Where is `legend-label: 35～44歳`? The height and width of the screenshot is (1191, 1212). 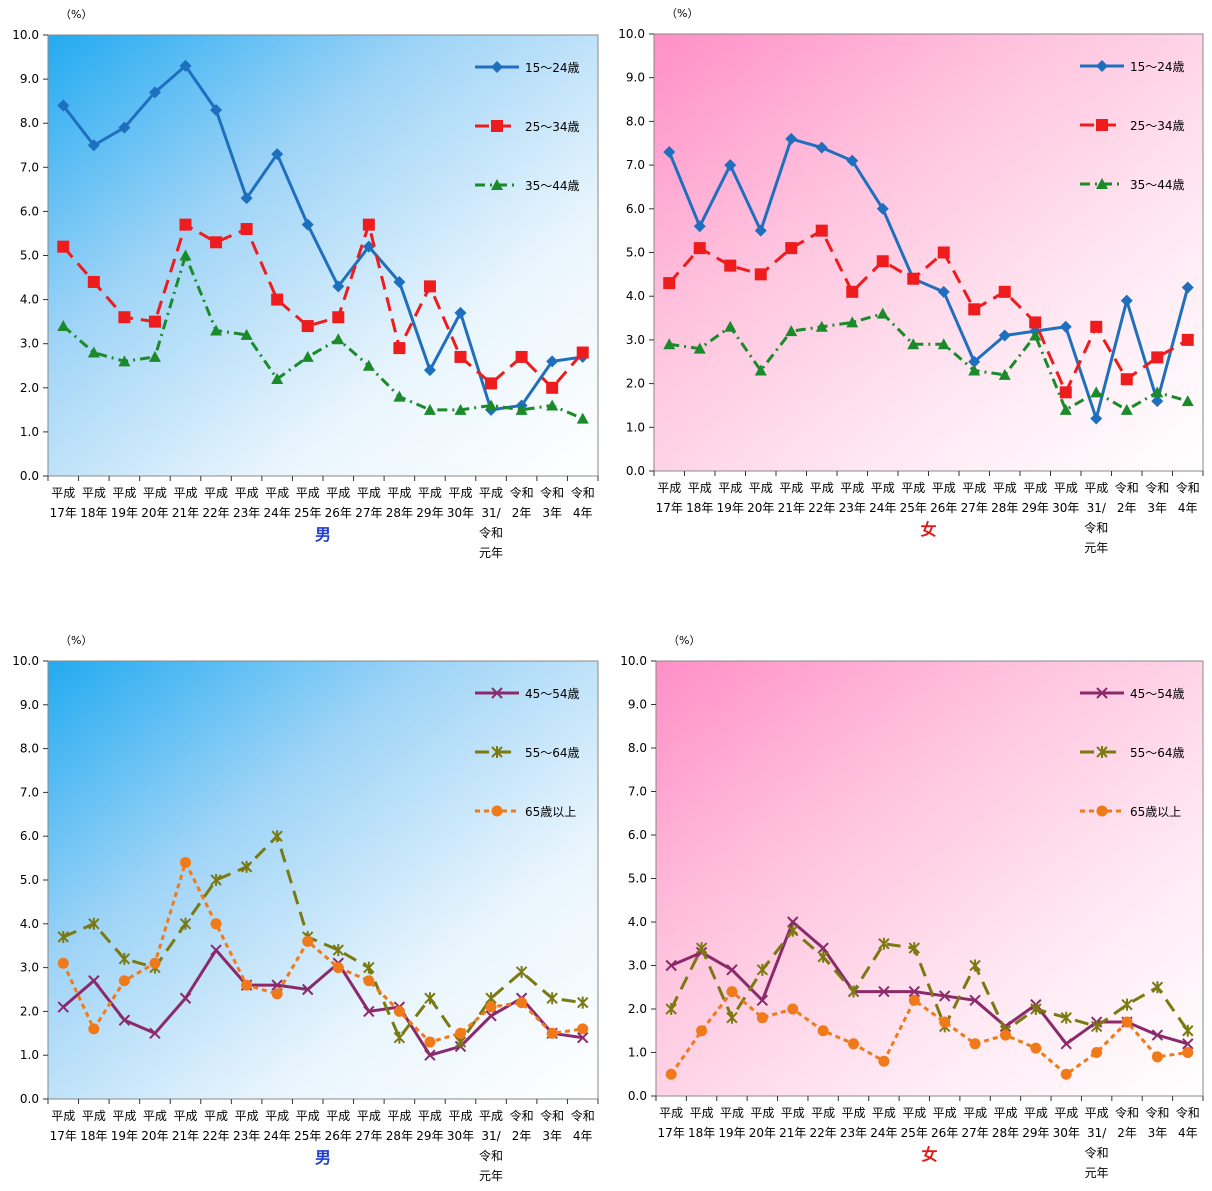 legend-label: 35～44歳 is located at coordinates (1157, 185).